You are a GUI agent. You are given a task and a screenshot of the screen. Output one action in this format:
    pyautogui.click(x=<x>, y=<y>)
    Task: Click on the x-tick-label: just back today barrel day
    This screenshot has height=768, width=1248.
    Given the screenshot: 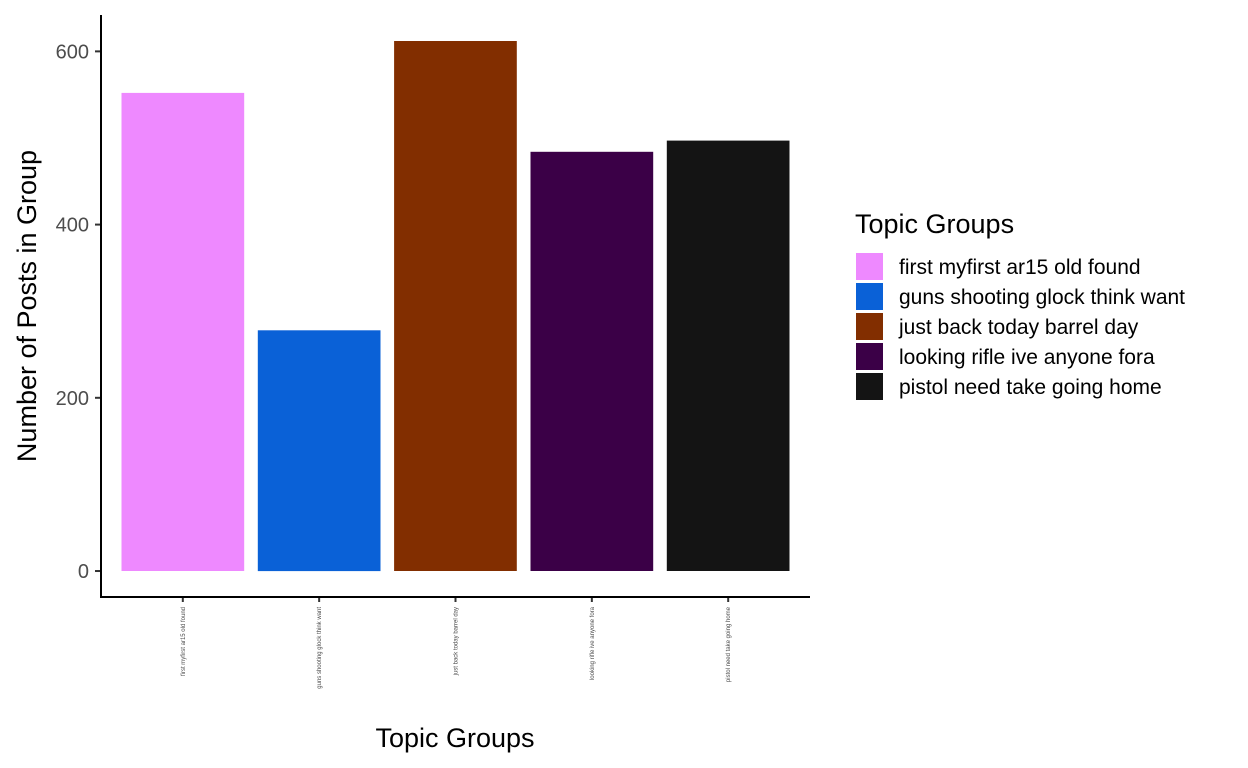 What is the action you would take?
    pyautogui.click(x=457, y=641)
    